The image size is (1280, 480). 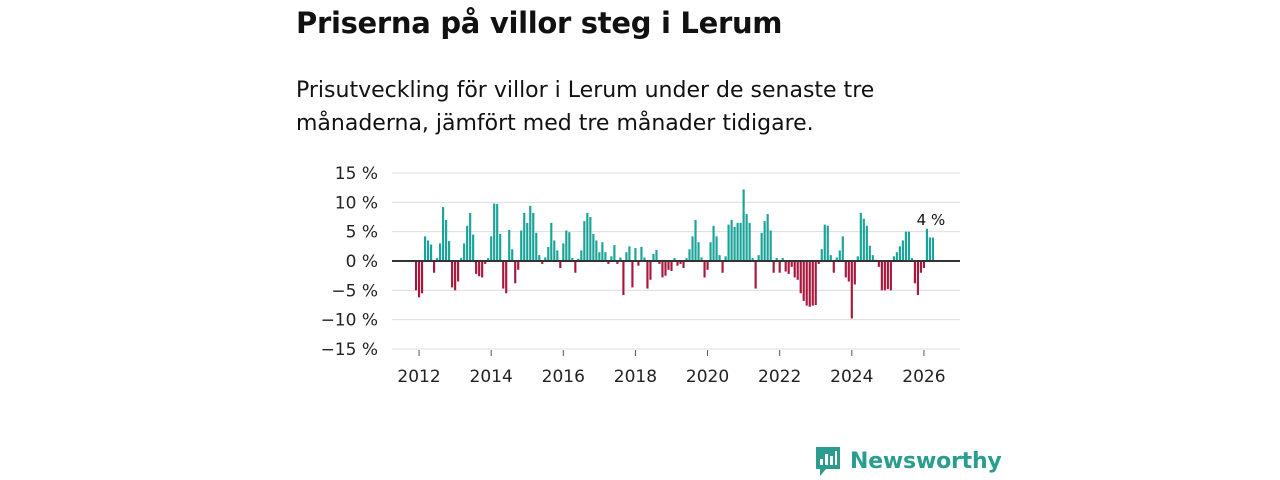 I want to click on y-tick-label: 5 %, so click(x=362, y=233).